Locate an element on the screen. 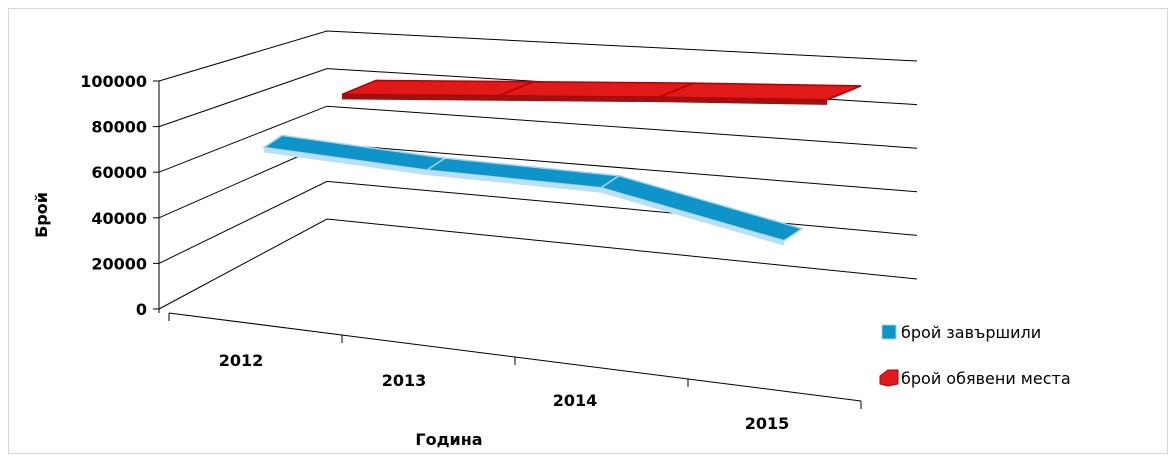 The height and width of the screenshot is (461, 1176). legend-label: брой завършили is located at coordinates (971, 332).